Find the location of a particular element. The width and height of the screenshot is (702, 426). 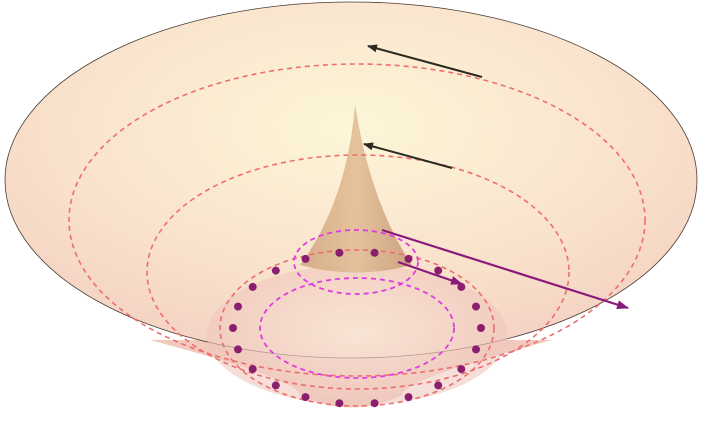

magenta-orbits is located at coordinates (357, 304).